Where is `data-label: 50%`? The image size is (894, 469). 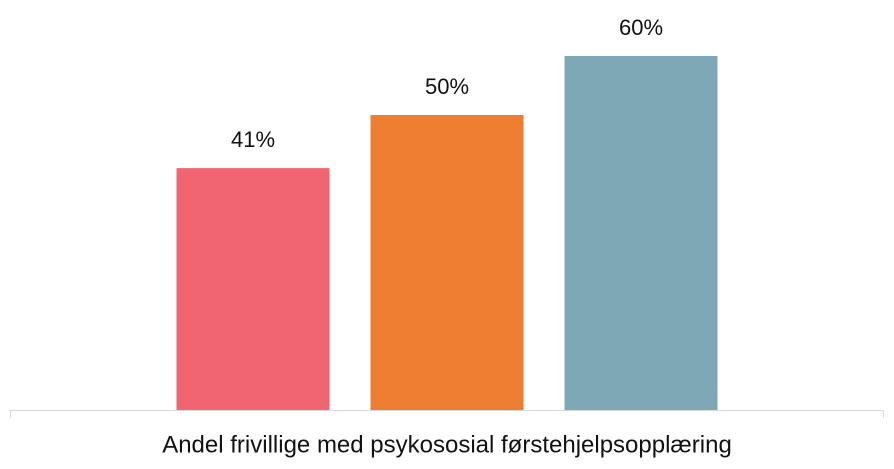 data-label: 50% is located at coordinates (447, 86).